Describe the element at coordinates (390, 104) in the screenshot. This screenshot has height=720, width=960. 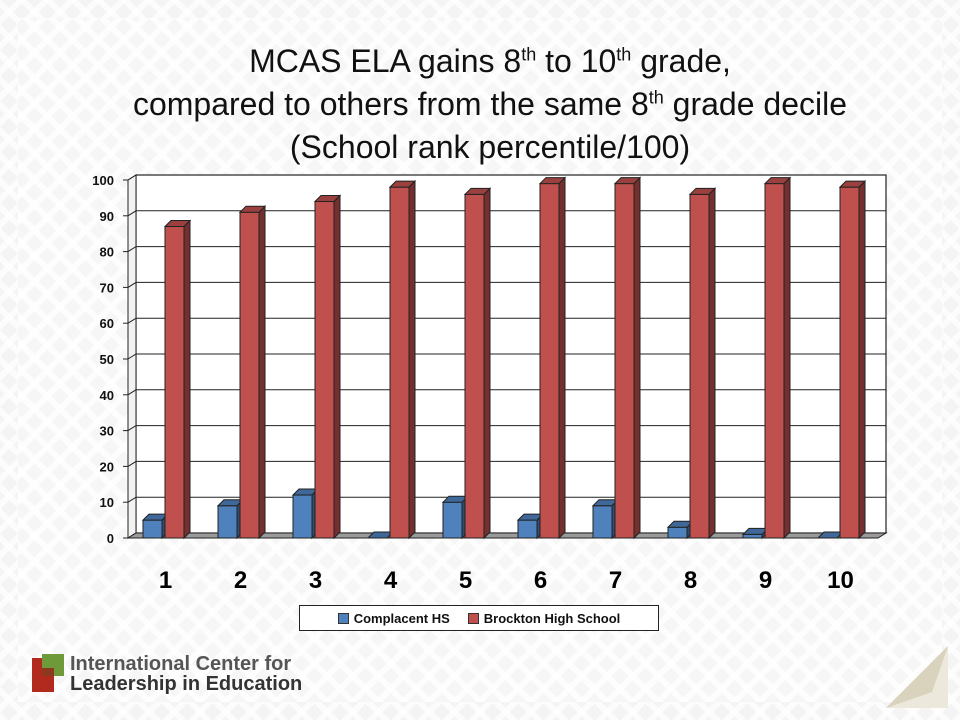
I see `title-line-2-part-a: compared to others from the same 8` at that location.